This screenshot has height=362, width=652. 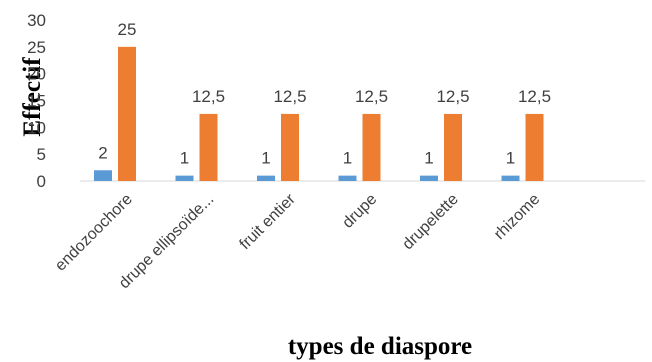 I want to click on y-tick-label: 0, so click(x=41, y=181).